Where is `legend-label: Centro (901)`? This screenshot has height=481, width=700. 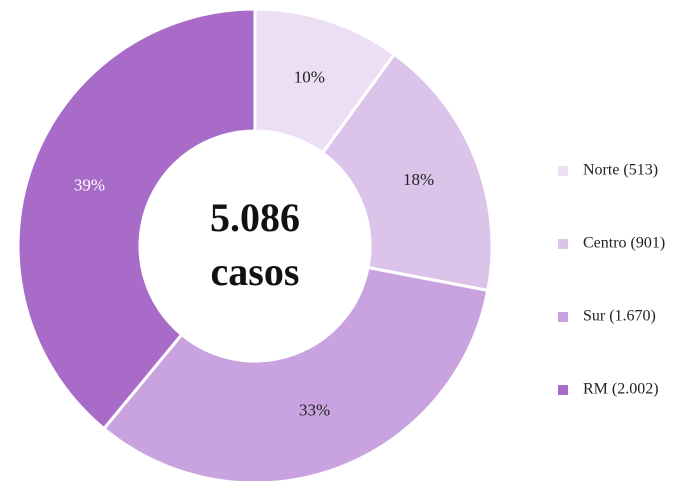 legend-label: Centro (901) is located at coordinates (624, 243).